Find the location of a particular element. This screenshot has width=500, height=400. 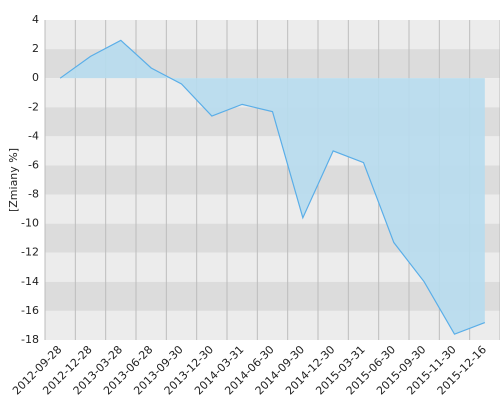

y-tick-label: -6 is located at coordinates (33, 164).